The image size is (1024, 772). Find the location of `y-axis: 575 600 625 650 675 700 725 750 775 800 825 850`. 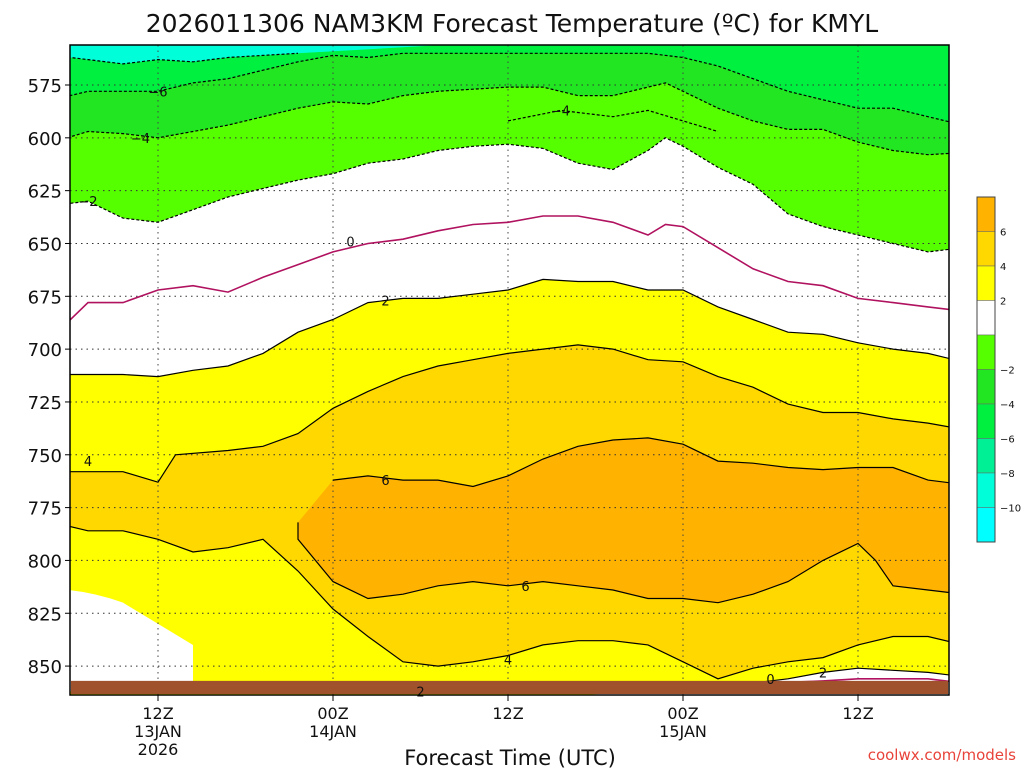

y-axis: 575 600 625 650 675 700 725 750 775 800 825 850 is located at coordinates (49, 377).